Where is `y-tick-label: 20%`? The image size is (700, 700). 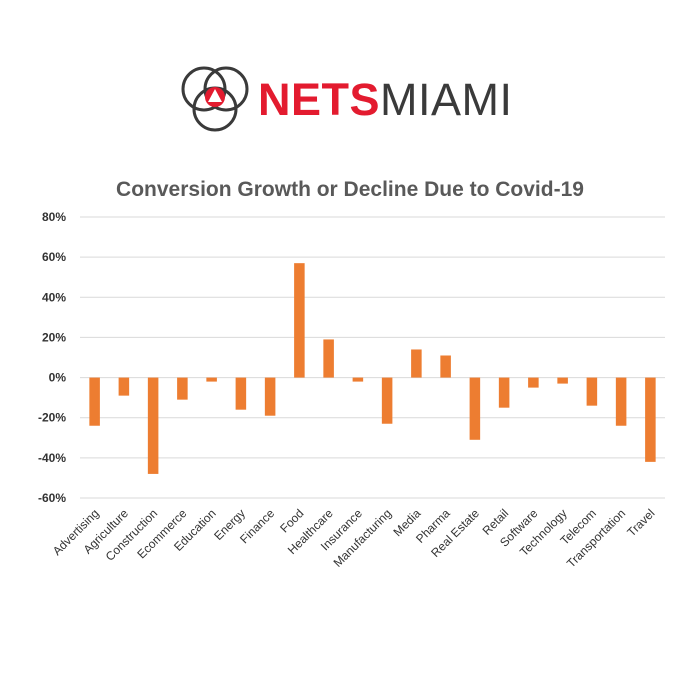
y-tick-label: 20% is located at coordinates (54, 337).